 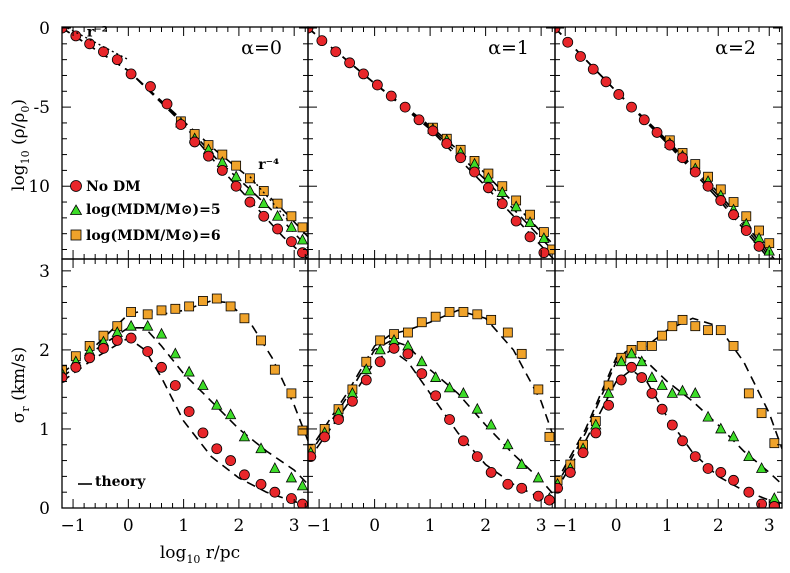 I want to click on y-tick-label: 10, so click(x=39, y=187).